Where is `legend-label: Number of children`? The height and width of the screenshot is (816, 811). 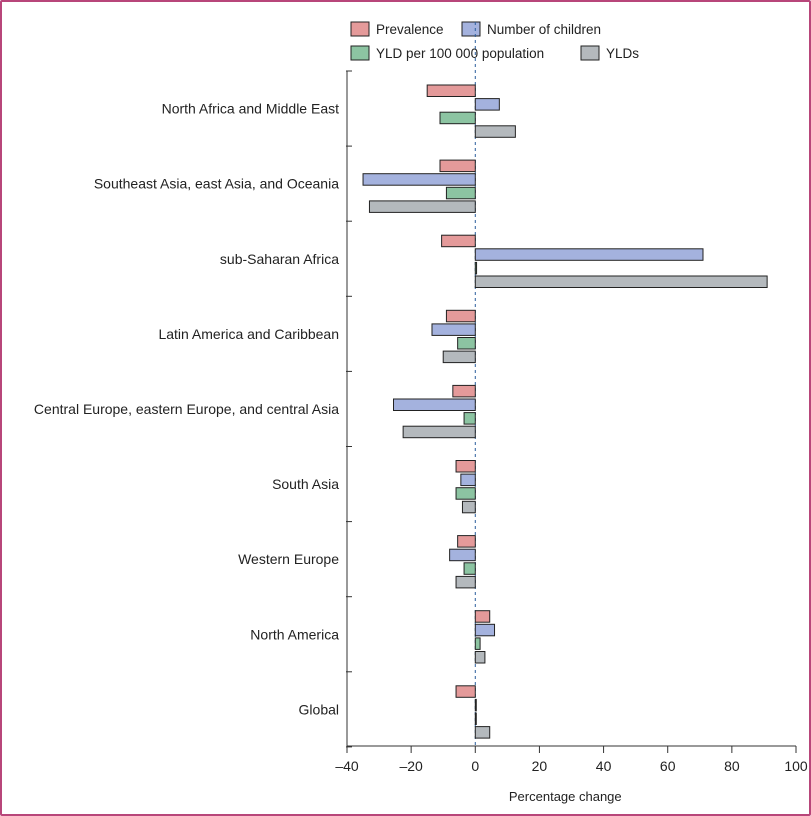 legend-label: Number of children is located at coordinates (544, 29).